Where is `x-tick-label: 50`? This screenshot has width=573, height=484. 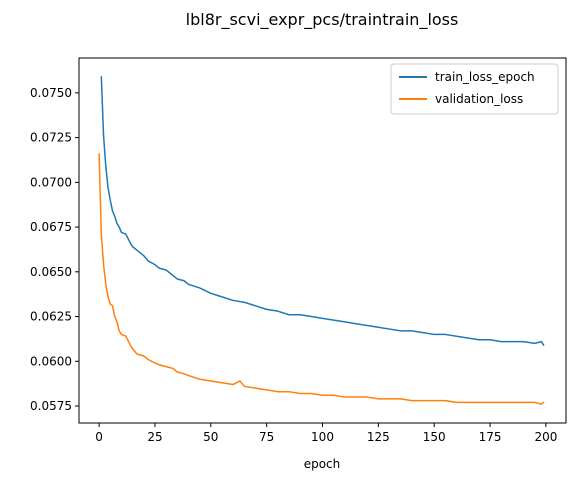
x-tick-label: 50 is located at coordinates (210, 437).